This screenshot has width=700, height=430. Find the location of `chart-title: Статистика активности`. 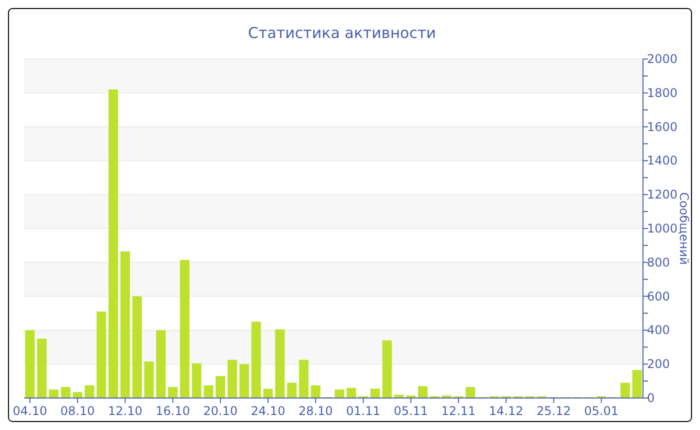

chart-title: Статистика активности is located at coordinates (342, 33).